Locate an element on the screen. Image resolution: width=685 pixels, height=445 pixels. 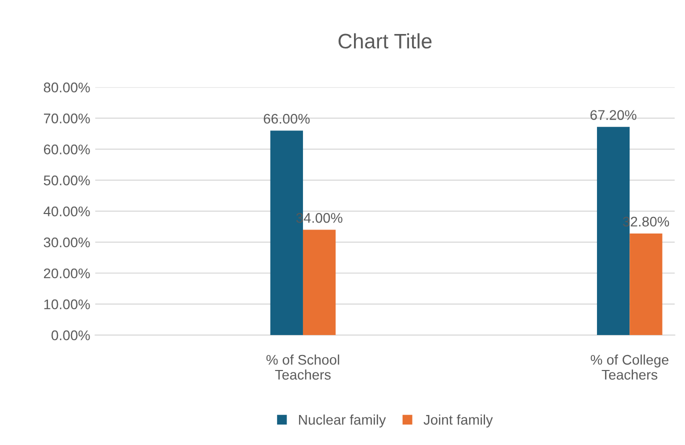
y-tick-label: 10.00% is located at coordinates (67, 304).